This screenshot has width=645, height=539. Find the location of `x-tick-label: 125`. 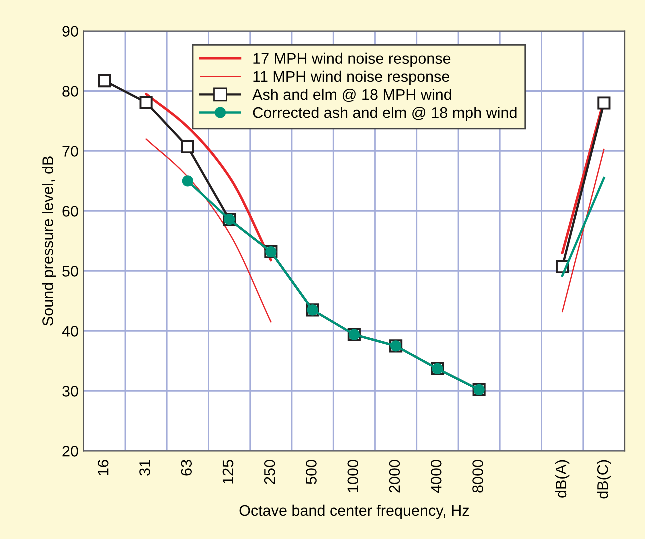

x-tick-label: 125 is located at coordinates (228, 472).